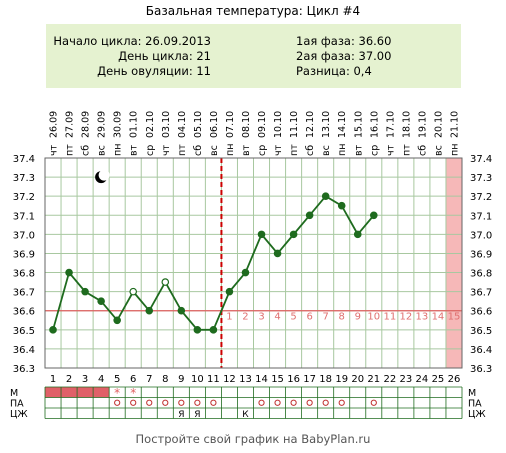  Describe the element at coordinates (344, 56) in the screenshot. I see `phase2-text: 2ая фаза: 37.00` at that location.